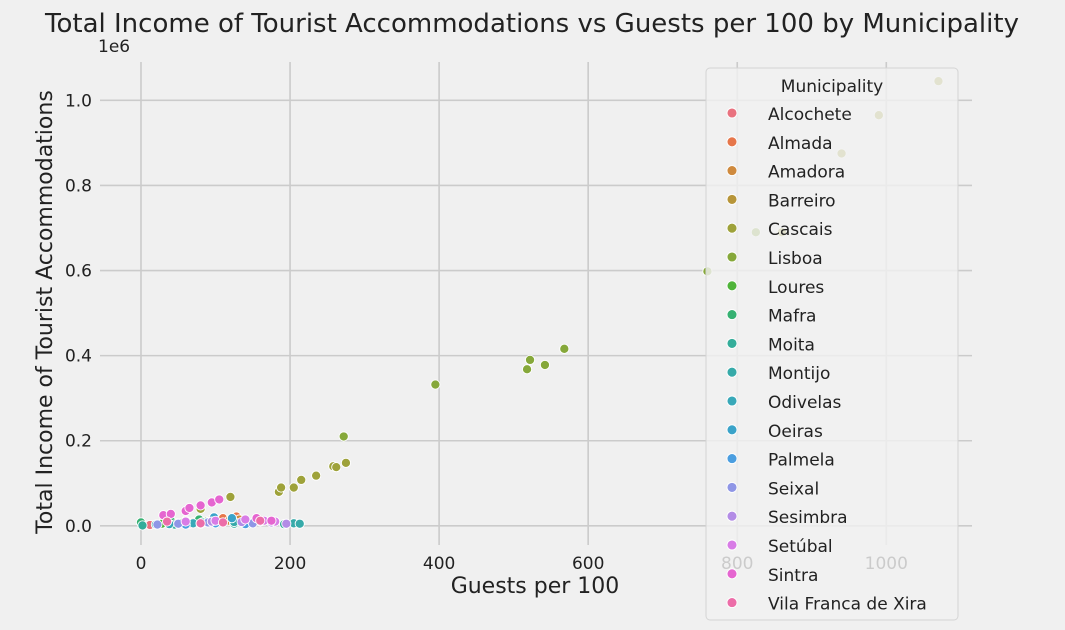  I want to click on y-tick-label: 0.2, so click(78, 442).